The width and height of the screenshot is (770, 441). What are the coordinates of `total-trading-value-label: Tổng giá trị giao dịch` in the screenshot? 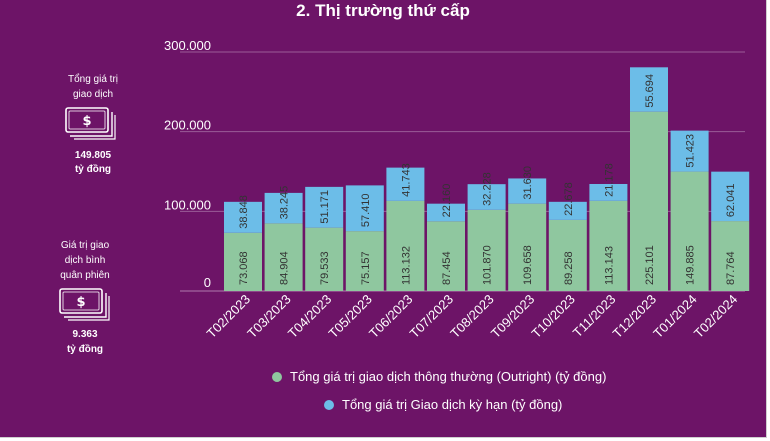 It's located at (93, 87).